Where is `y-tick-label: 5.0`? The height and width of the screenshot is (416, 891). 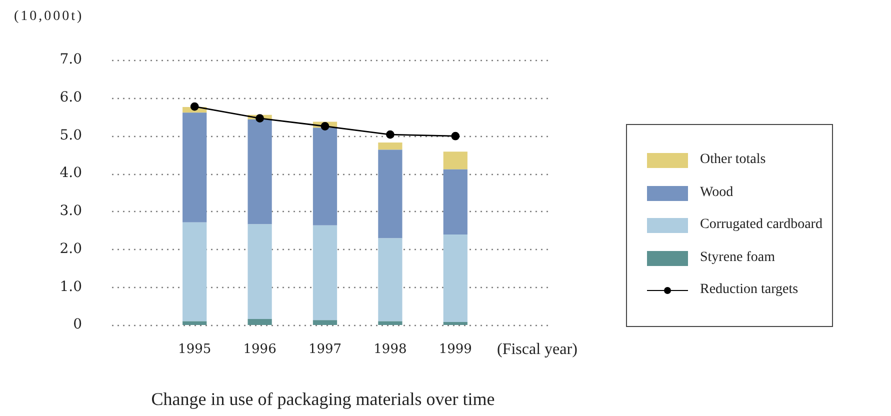 y-tick-label: 5.0 is located at coordinates (71, 135).